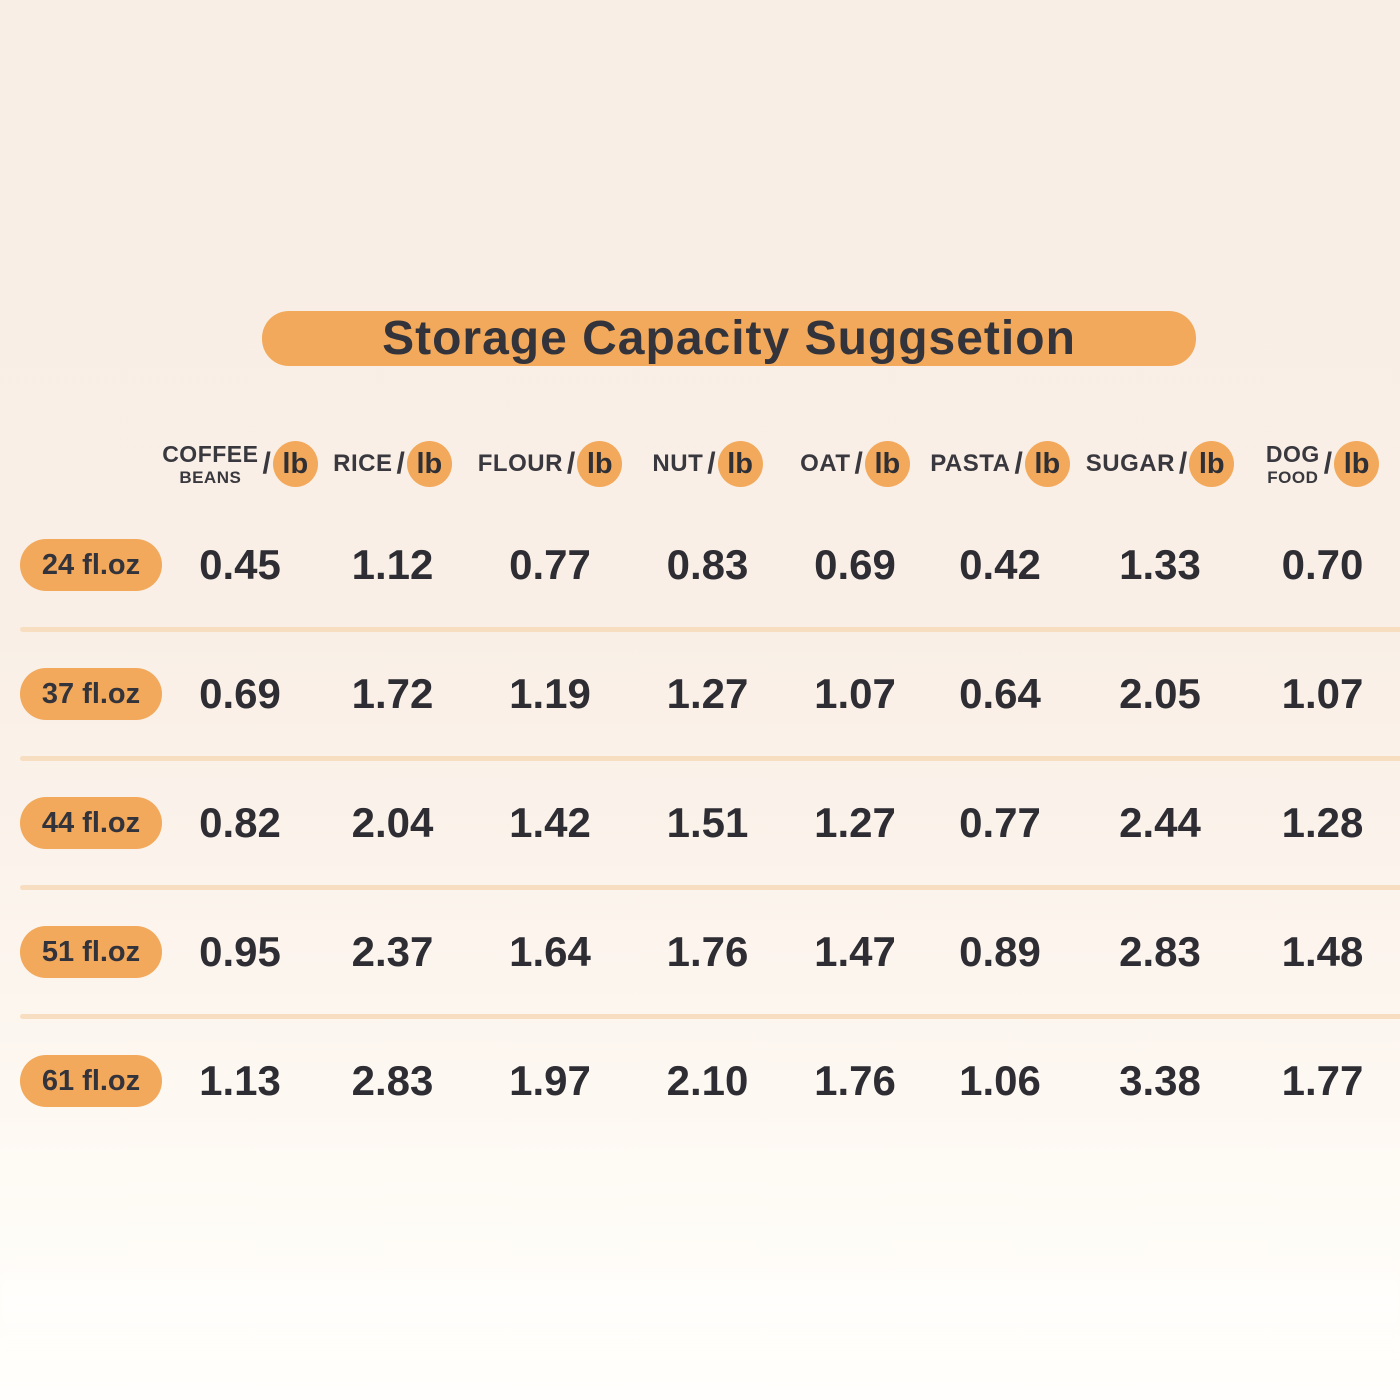 The width and height of the screenshot is (1400, 1400). What do you see at coordinates (707, 1080) in the screenshot?
I see `capacity-value: 2.10` at bounding box center [707, 1080].